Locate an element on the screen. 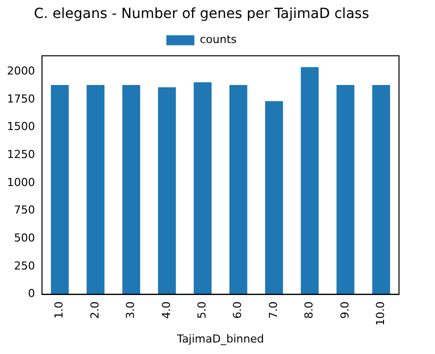 The width and height of the screenshot is (435, 354). x-tick-label: 1.0 is located at coordinates (59, 310).